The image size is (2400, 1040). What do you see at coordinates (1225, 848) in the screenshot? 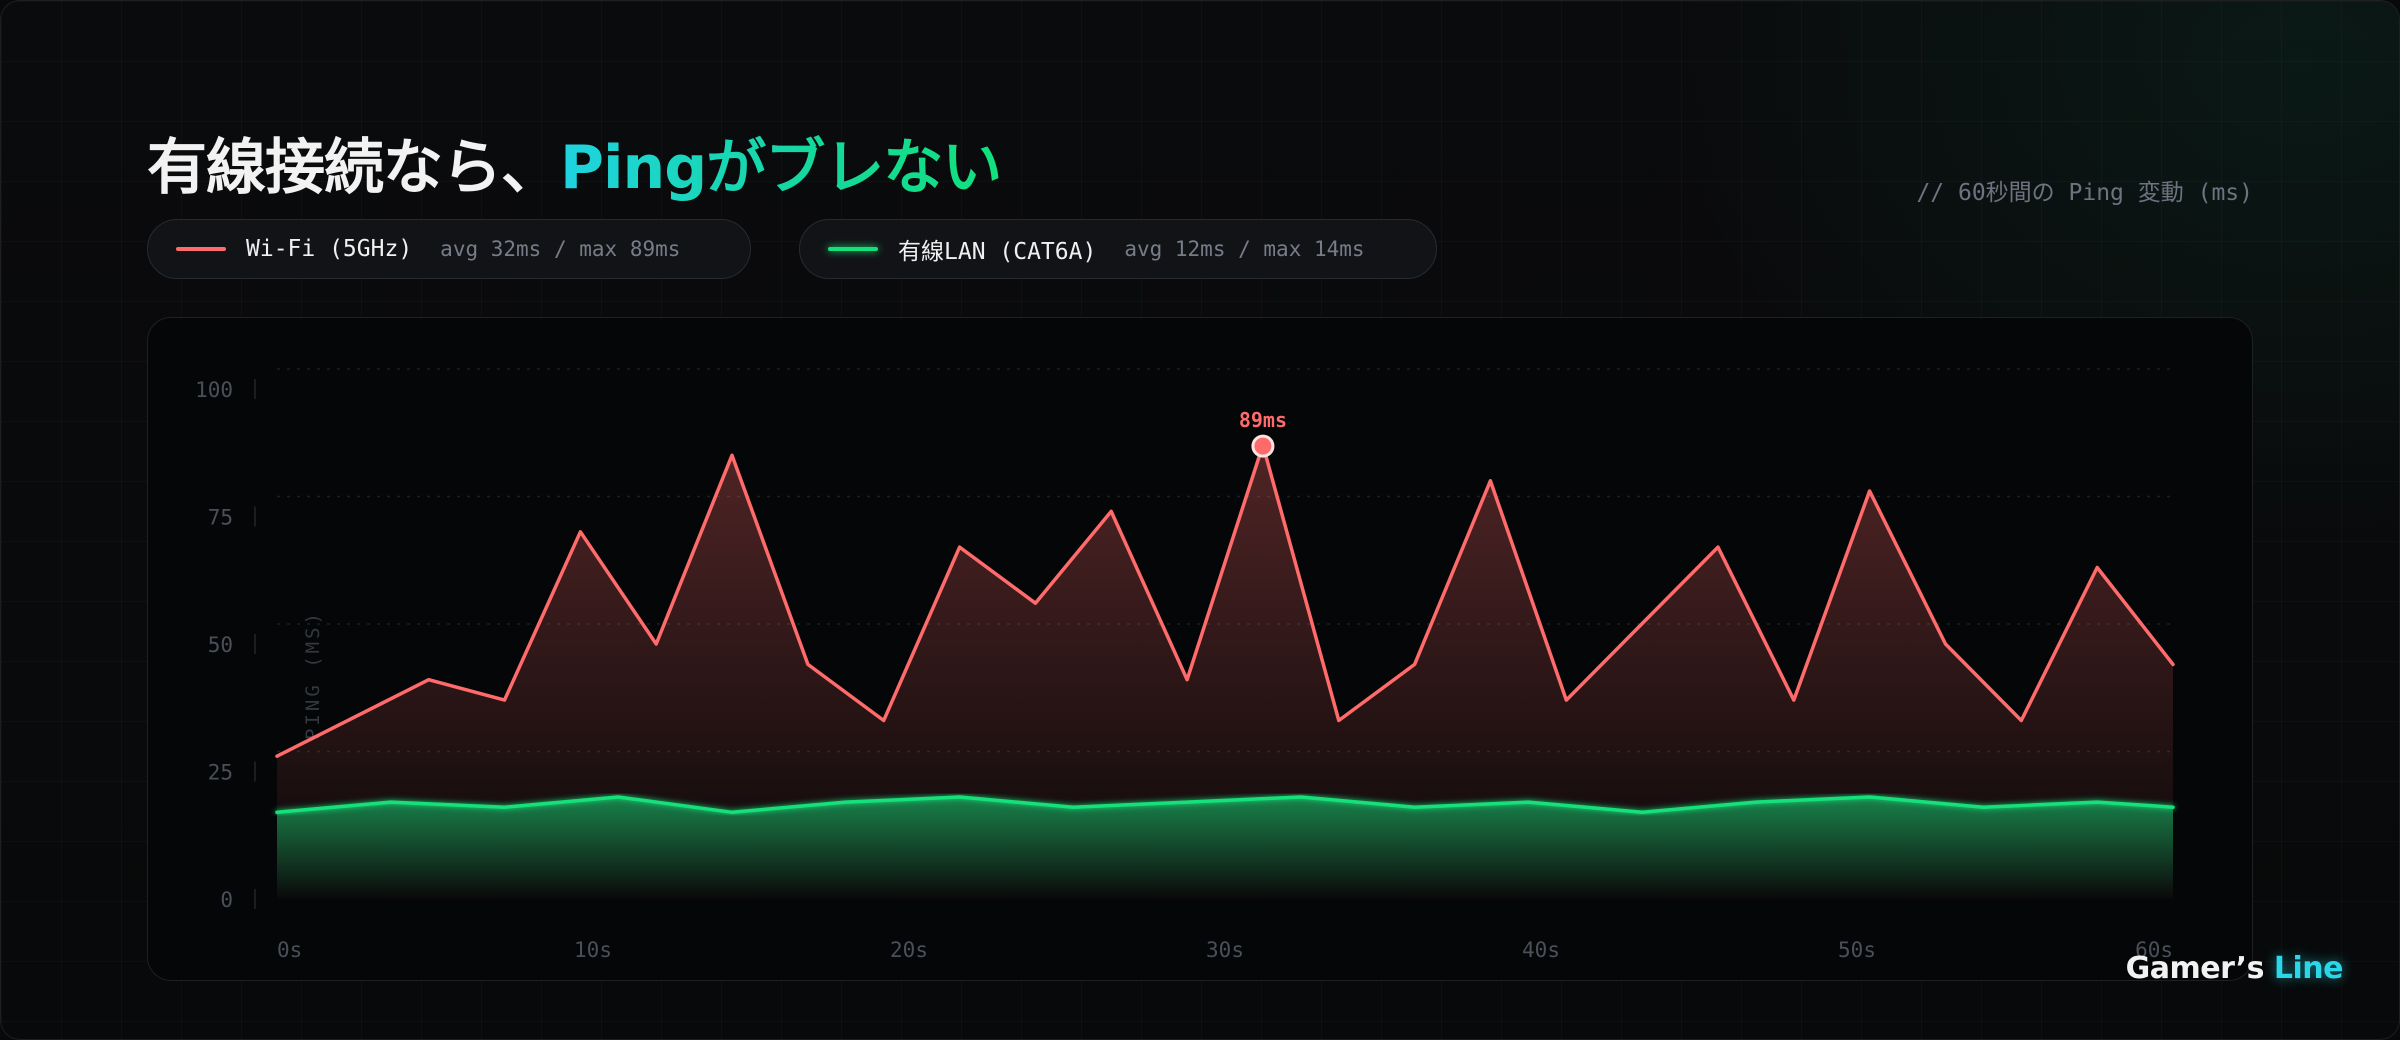
I see `lan-series-area` at bounding box center [1225, 848].